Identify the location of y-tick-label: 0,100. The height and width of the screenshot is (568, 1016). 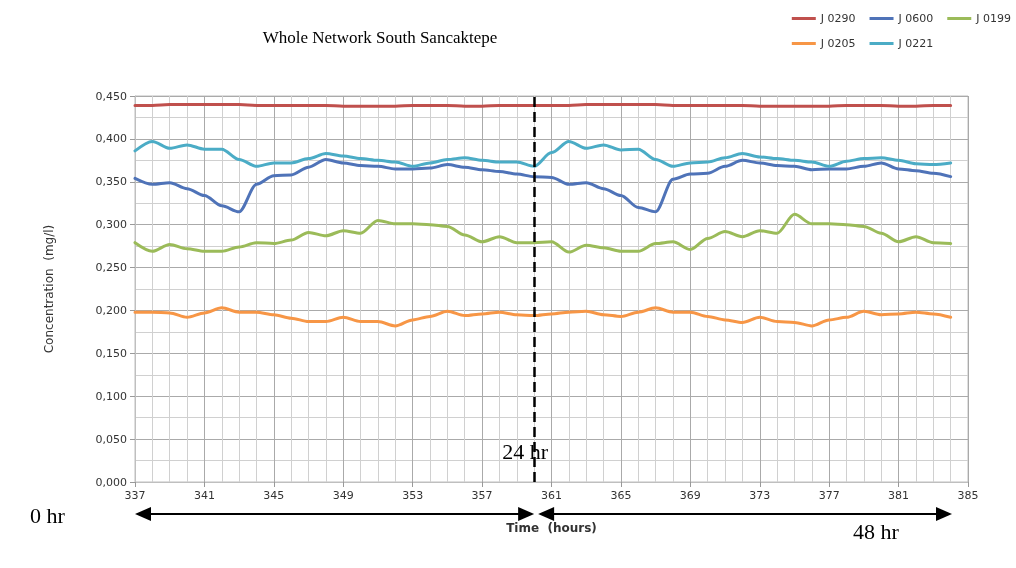
(111, 396).